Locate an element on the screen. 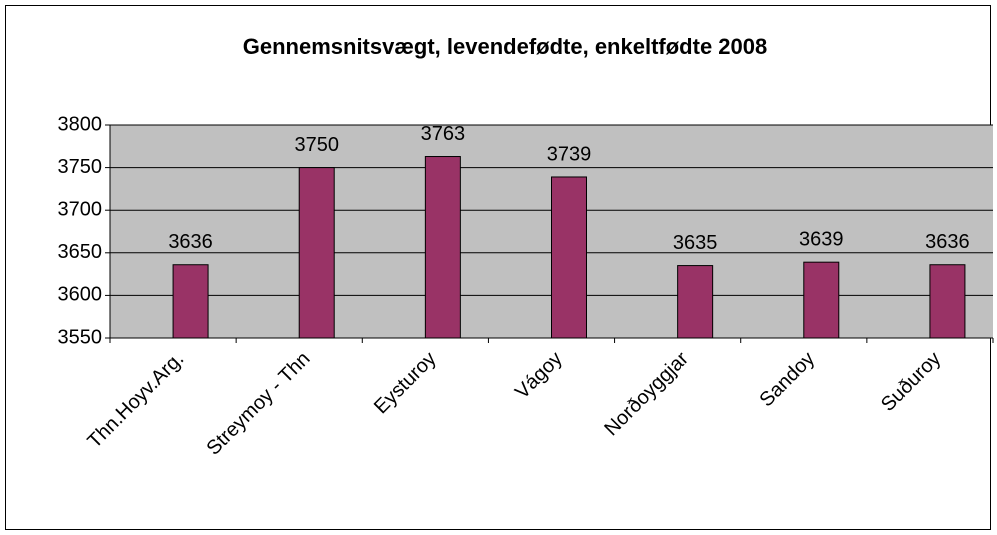 Image resolution: width=997 pixels, height=535 pixels. data-label: 3750 is located at coordinates (316, 145).